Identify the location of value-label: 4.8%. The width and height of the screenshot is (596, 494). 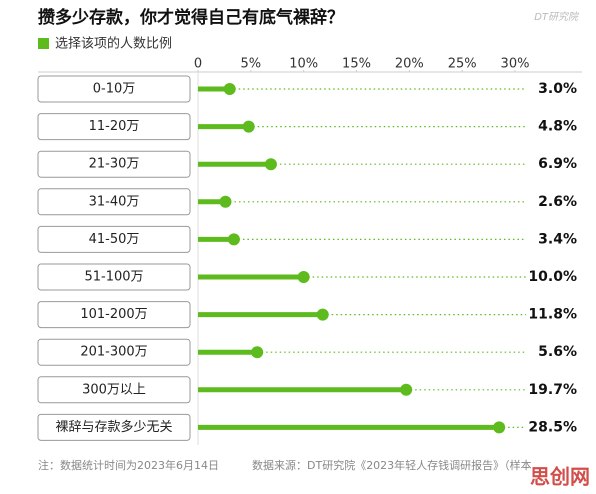
(557, 127).